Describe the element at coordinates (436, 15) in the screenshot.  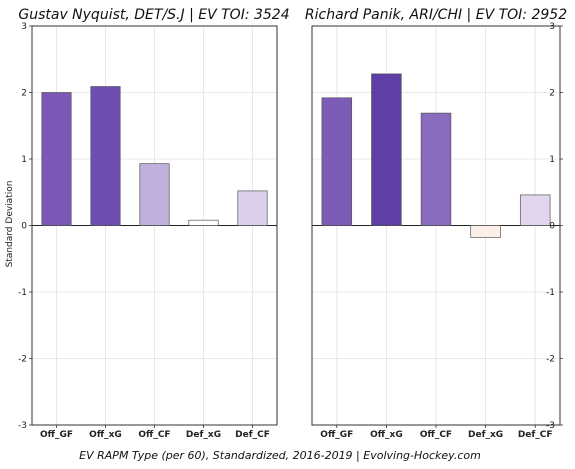
I see `right-panel-title: Richard Panik, ARI/CHI | EV TOI: 2952` at that location.